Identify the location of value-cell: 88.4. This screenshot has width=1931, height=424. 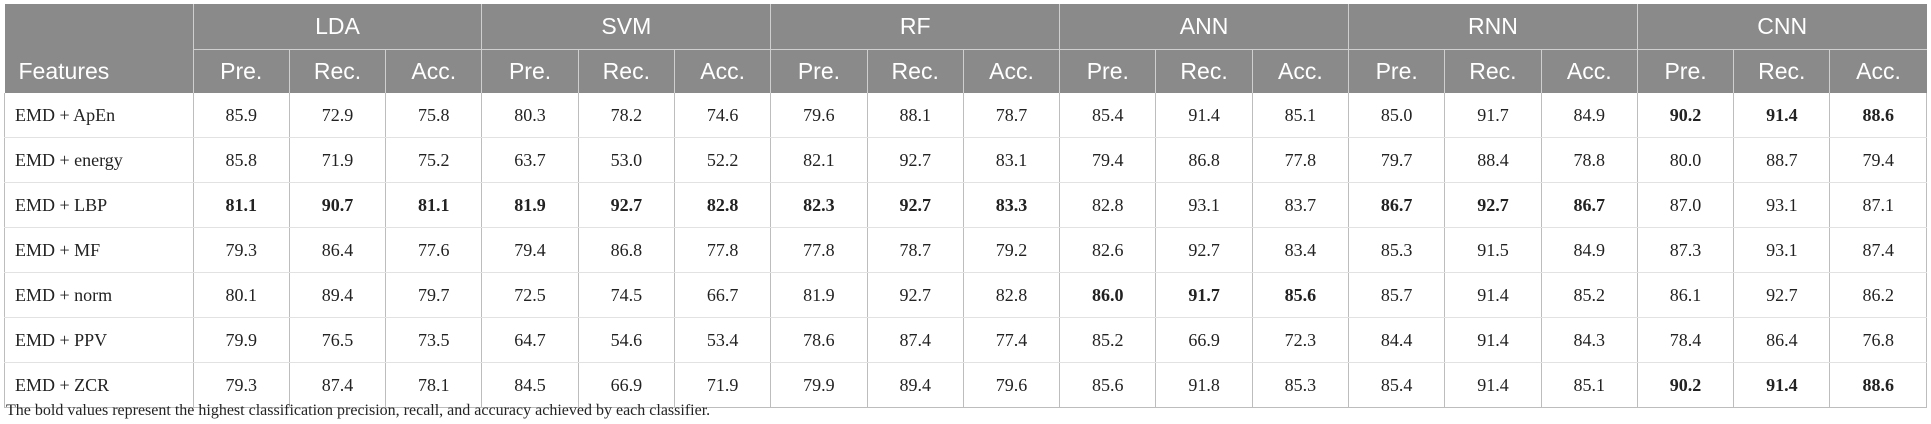
(1493, 160).